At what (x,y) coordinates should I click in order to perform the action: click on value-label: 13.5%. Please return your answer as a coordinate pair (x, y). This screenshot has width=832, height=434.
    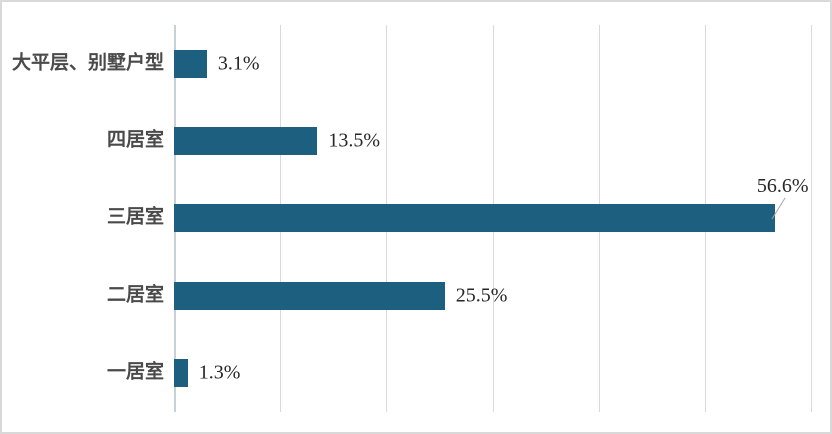
    Looking at the image, I should click on (354, 140).